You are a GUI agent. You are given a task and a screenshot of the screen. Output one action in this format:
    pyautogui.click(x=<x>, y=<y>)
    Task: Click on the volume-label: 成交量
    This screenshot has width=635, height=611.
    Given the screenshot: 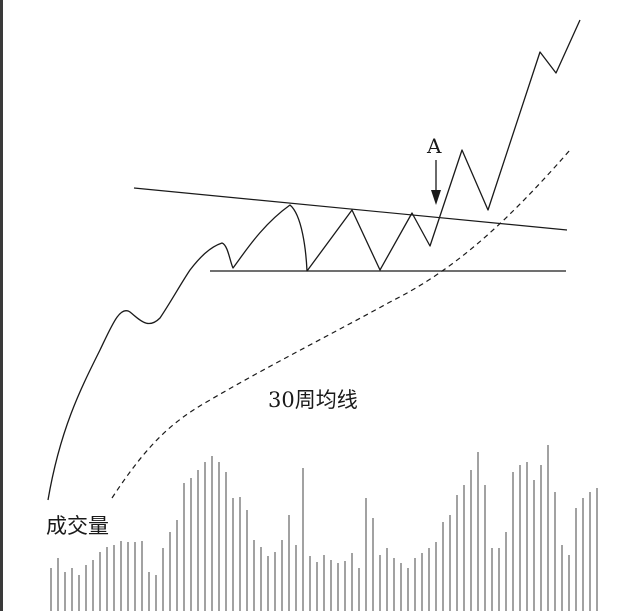 What is the action you would take?
    pyautogui.click(x=77, y=526)
    